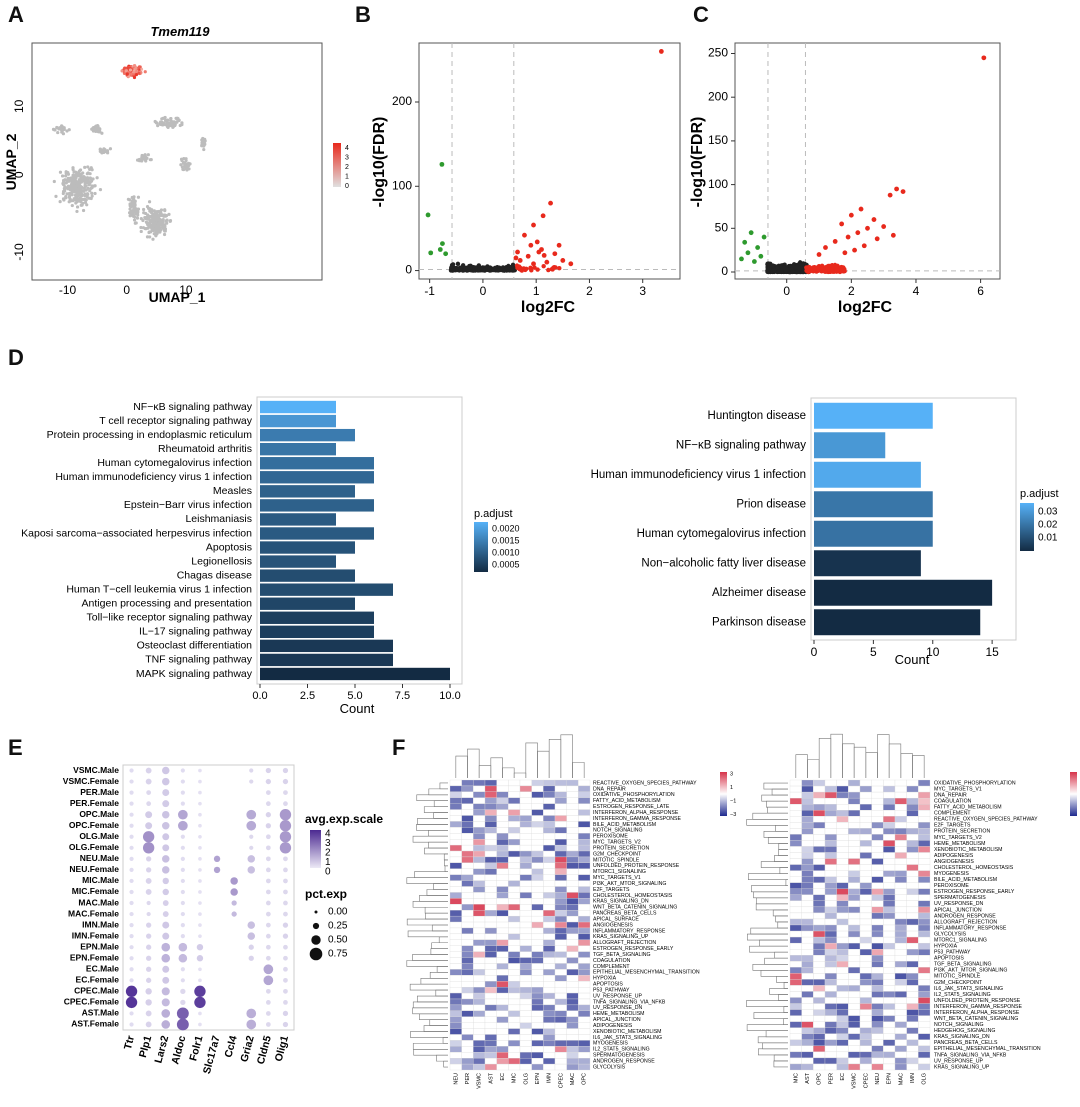 Image resolution: width=1080 pixels, height=1107 pixels. I want to click on row-label: XENOBIOTIC_METABOLISM, so click(968, 850).